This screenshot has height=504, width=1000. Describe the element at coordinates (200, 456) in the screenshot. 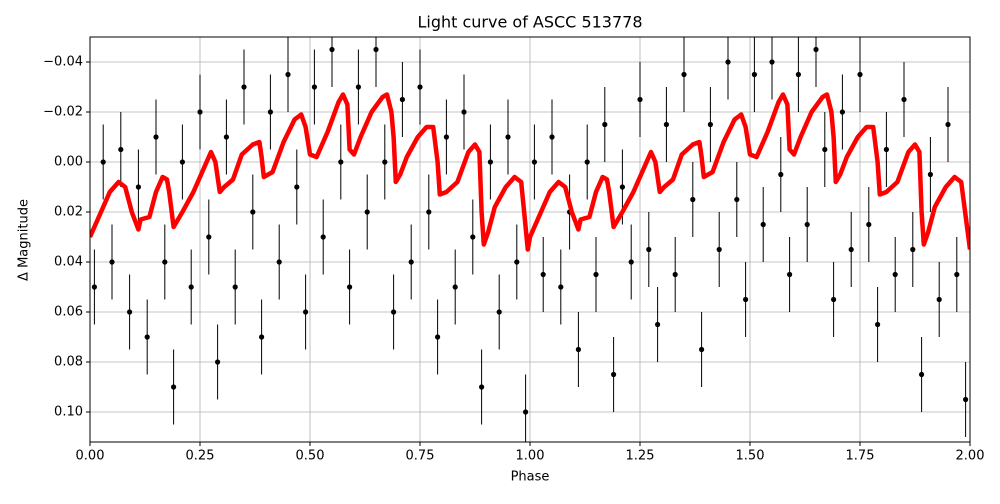

I see `x-tick-label: 0.25` at that location.